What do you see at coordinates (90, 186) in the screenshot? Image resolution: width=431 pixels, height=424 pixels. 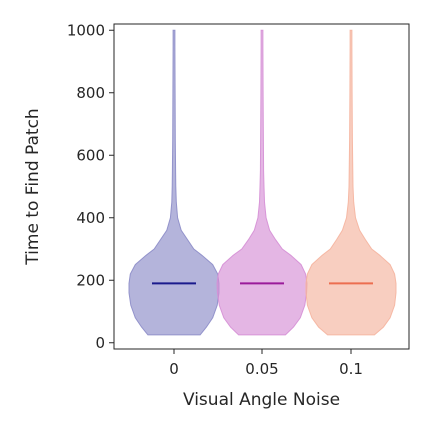 I see `y-axis: 0 200 400 600 800 1000` at bounding box center [90, 186].